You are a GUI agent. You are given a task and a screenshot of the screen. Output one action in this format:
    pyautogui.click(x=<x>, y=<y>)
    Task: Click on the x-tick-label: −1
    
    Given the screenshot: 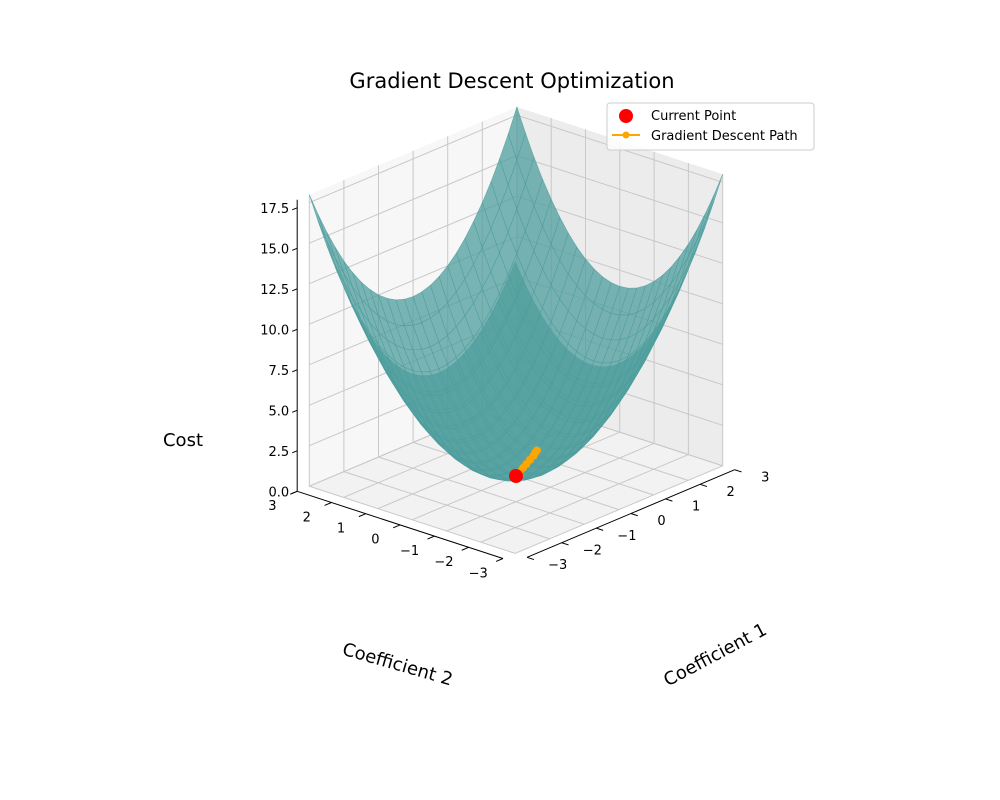 What is the action you would take?
    pyautogui.click(x=626, y=536)
    